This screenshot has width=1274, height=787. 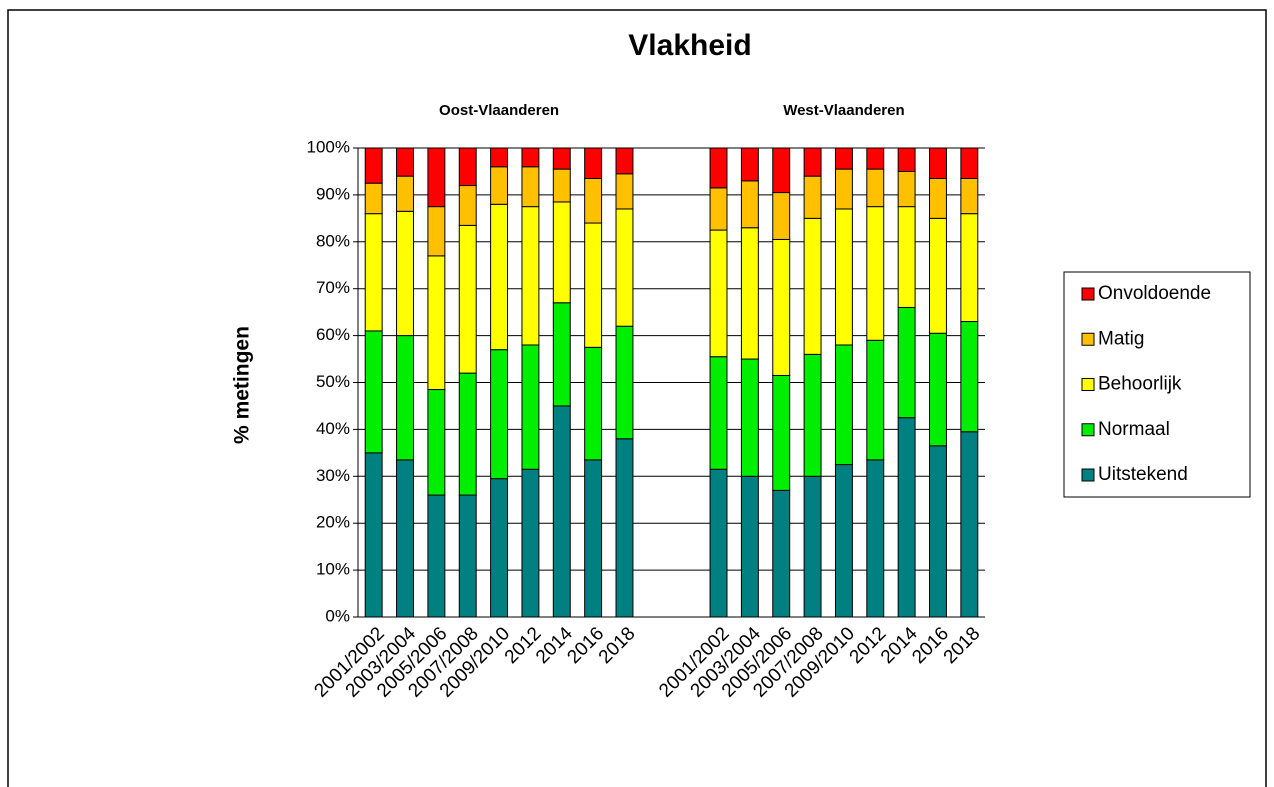 I want to click on legend-label: Normaal, so click(x=1134, y=429).